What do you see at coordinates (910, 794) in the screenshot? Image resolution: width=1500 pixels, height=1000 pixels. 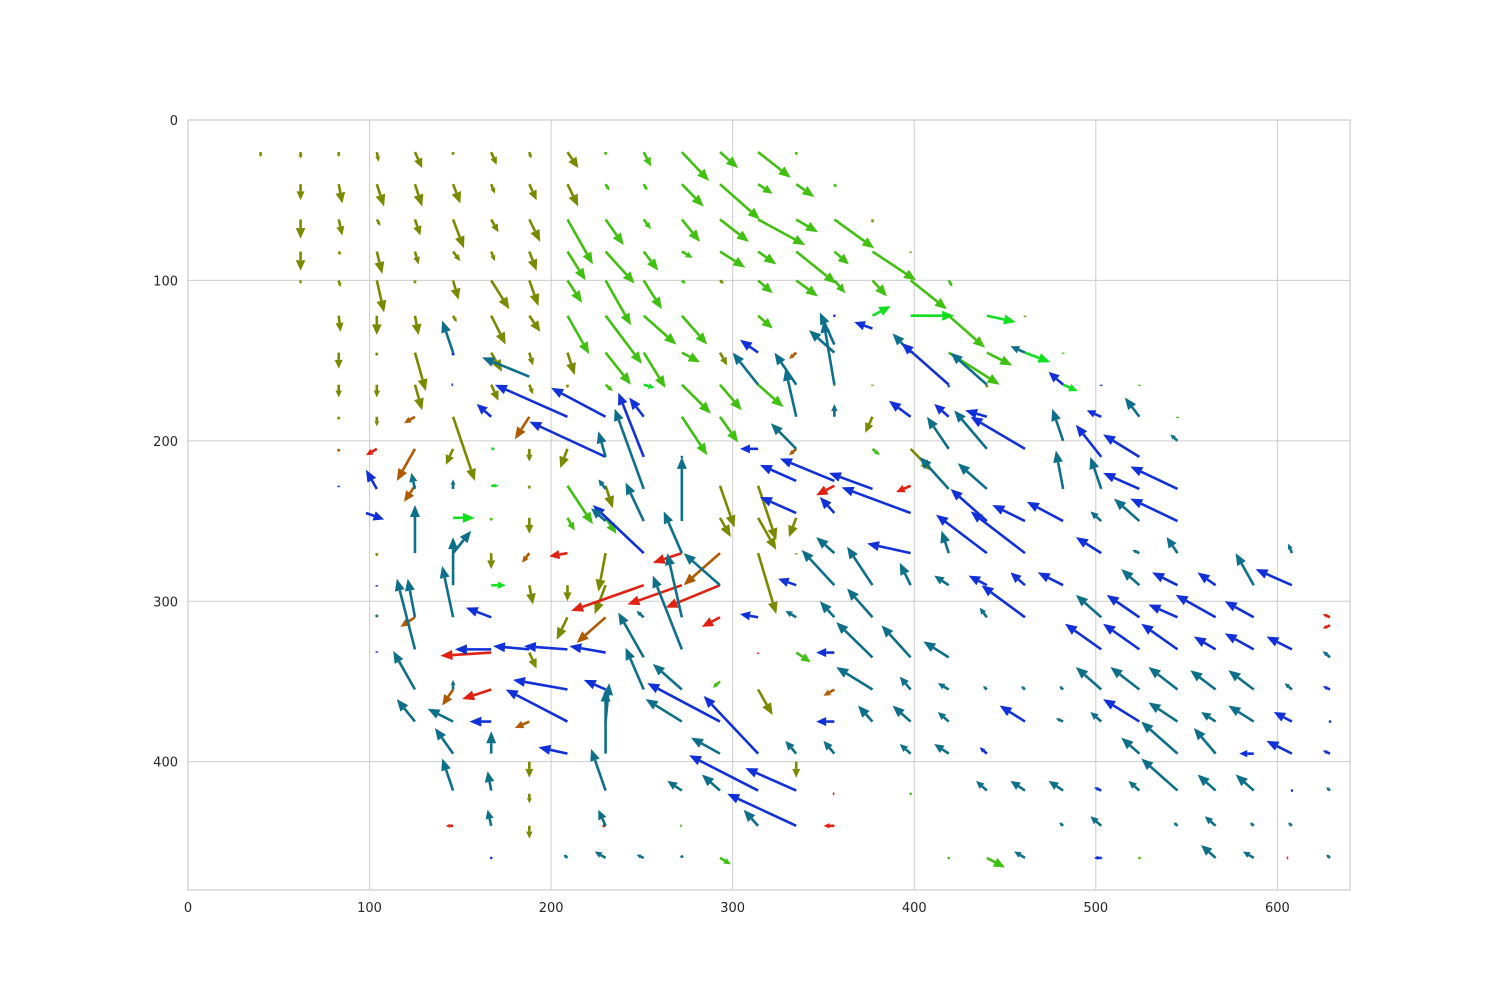 I see `vector-dot` at bounding box center [910, 794].